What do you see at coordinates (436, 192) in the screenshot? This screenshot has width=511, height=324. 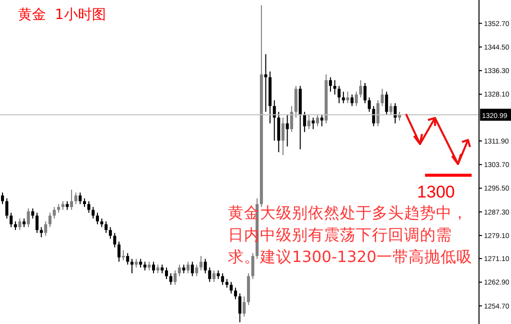 I see `ref-line-label: 1300` at bounding box center [436, 192].